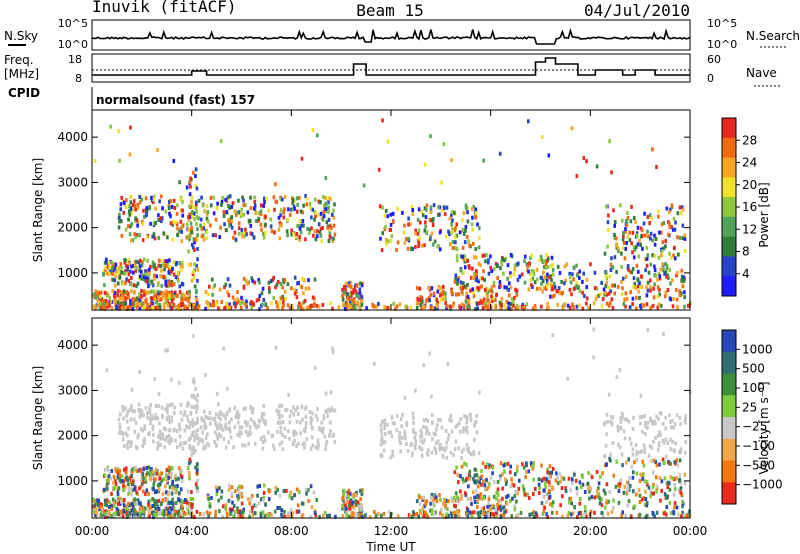 Image resolution: width=800 pixels, height=554 pixels. Describe the element at coordinates (729, 449) in the screenshot. I see `velocity-colorbar-swatch` at that location.